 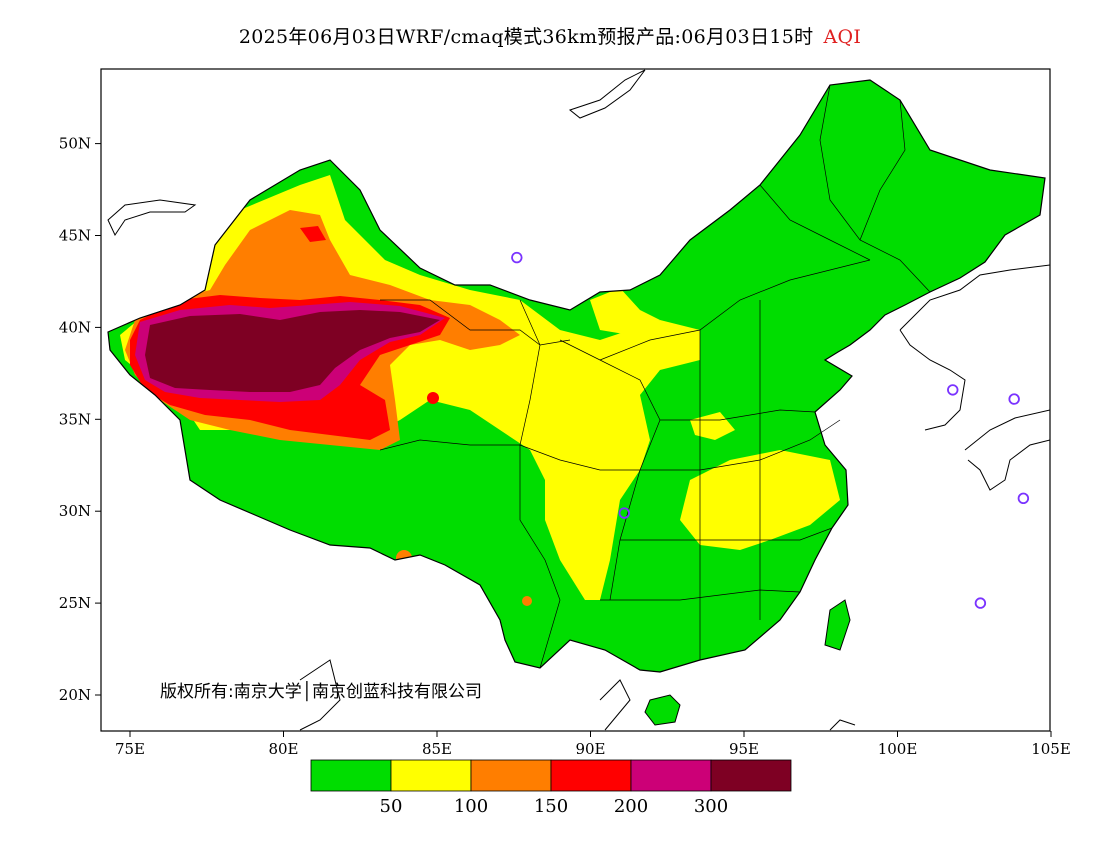 I want to click on lon-tick-label: 100E, so click(x=898, y=749).